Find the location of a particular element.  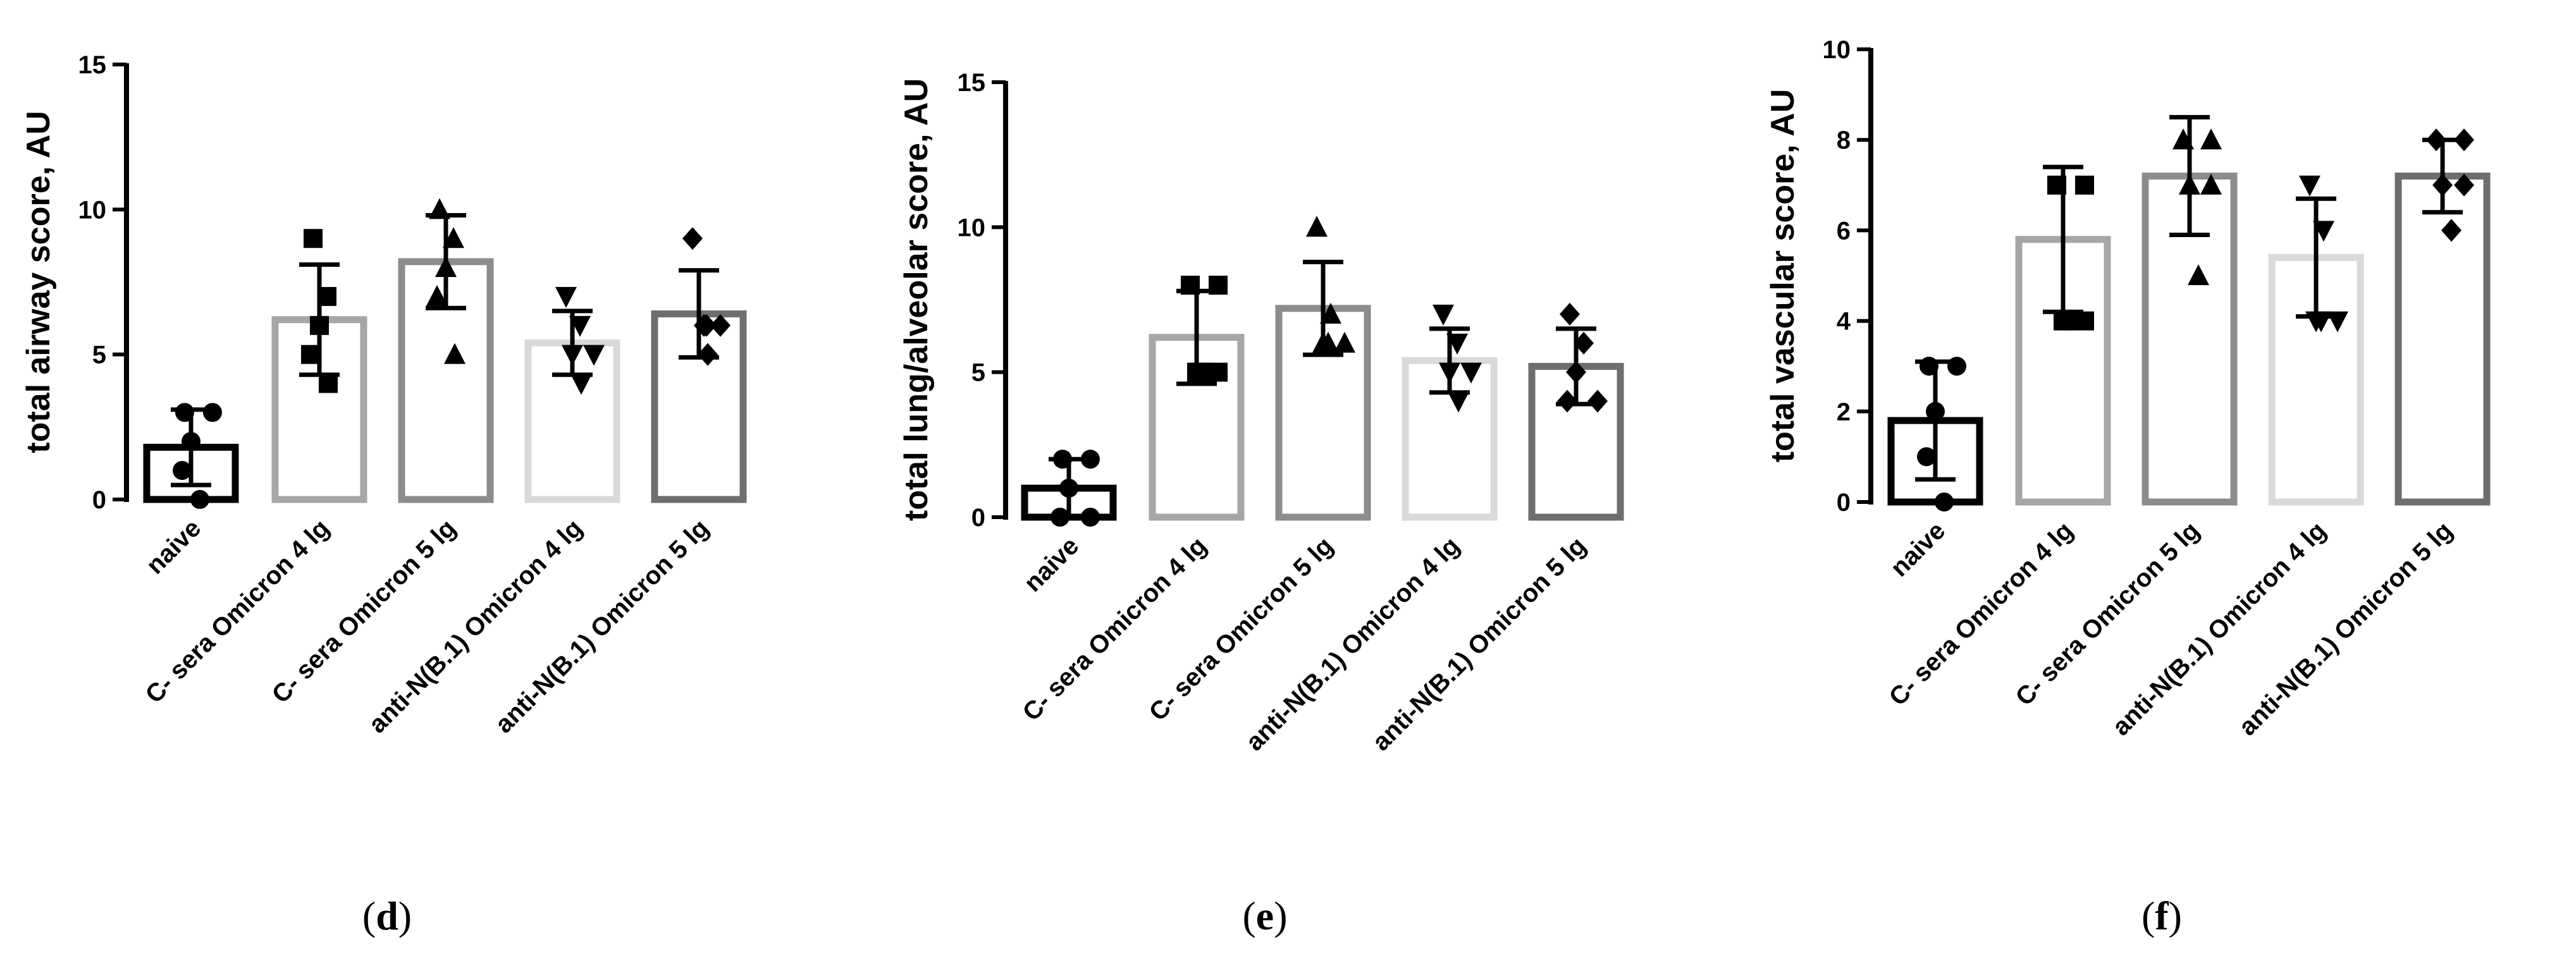

bar is located at coordinates (2442, 339).